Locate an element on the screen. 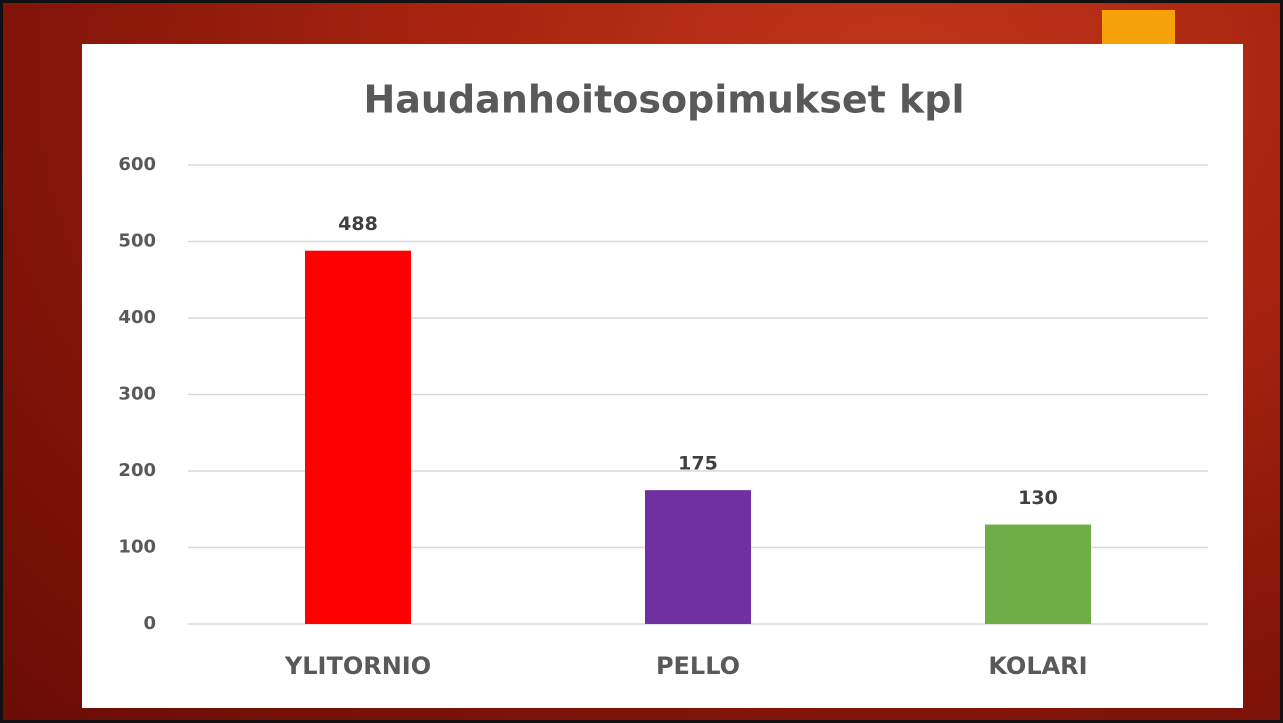  y-tick-label: 600 is located at coordinates (137, 164).